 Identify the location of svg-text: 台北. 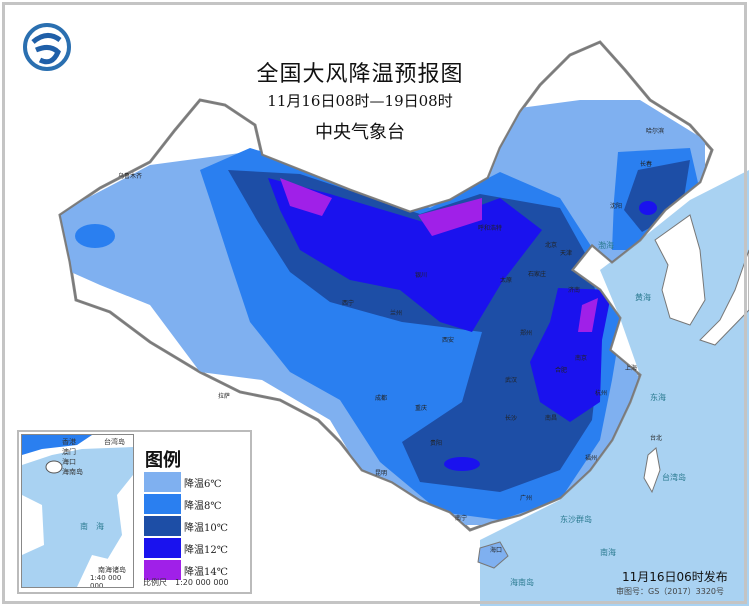
(656, 438).